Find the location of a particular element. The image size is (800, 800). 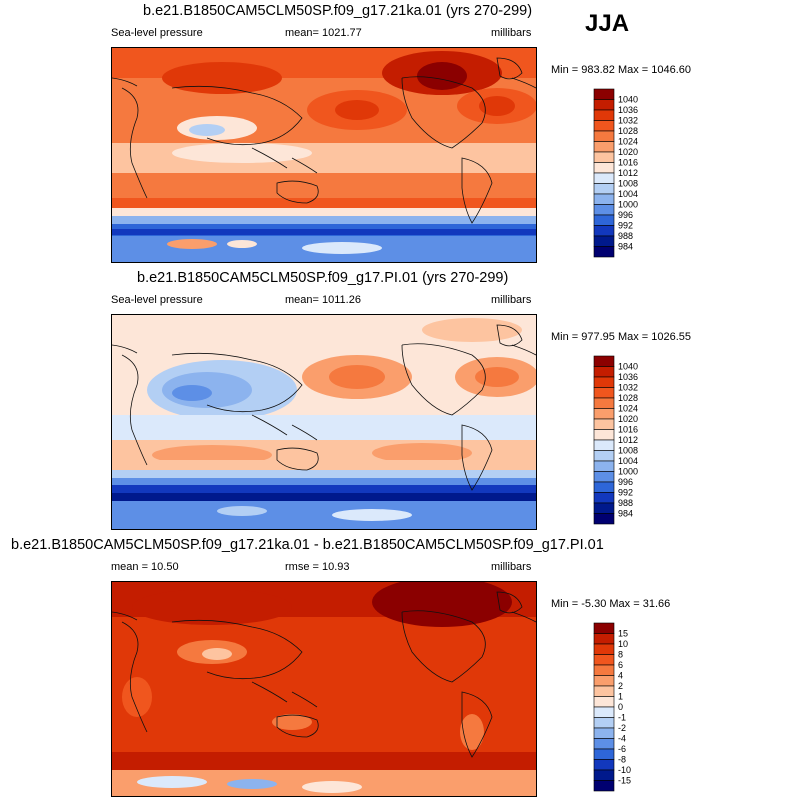

panel-3-colorbar: 15 10 8 6 4 2 1 0 -1 -2 -4 -6 -8 -10 -15 is located at coordinates (623, 707).